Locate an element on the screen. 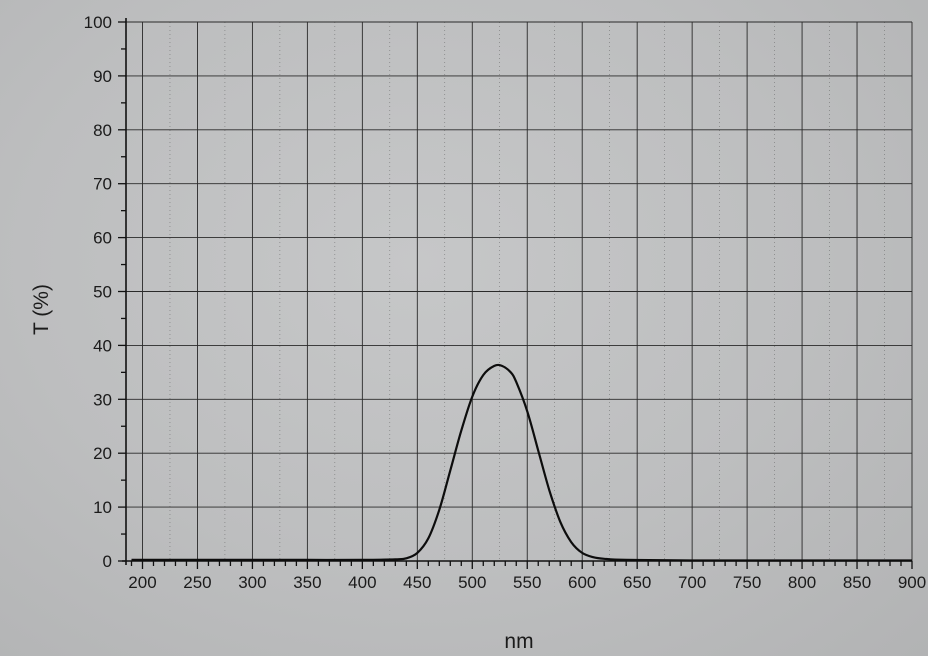 This screenshot has width=928, height=656. x-tick-label: 900 is located at coordinates (912, 582).